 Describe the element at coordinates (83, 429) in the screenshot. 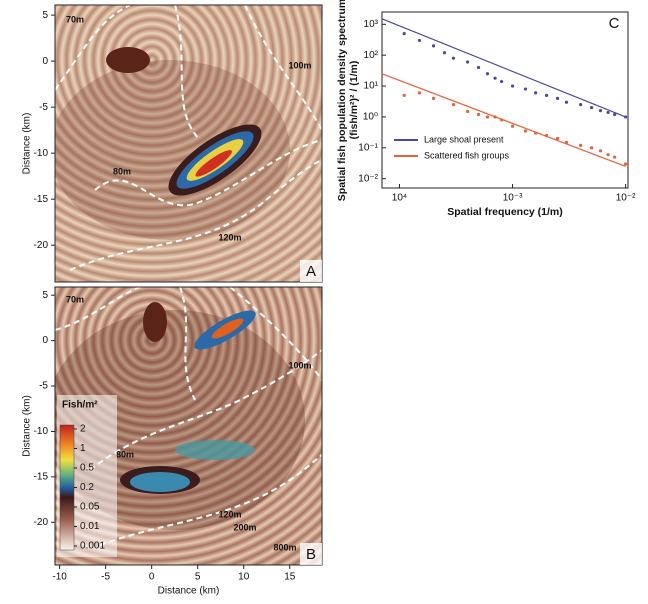

I see `colorbar-tick-label: 2` at that location.